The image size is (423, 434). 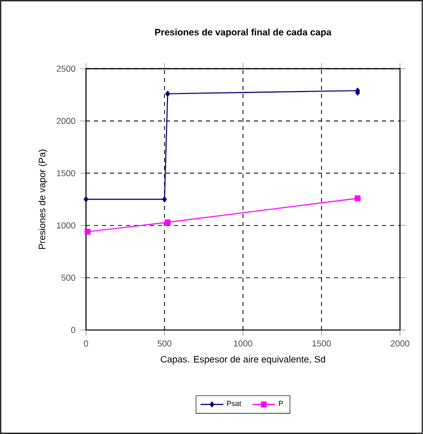 I want to click on x-tick-label: 0, so click(x=86, y=343).